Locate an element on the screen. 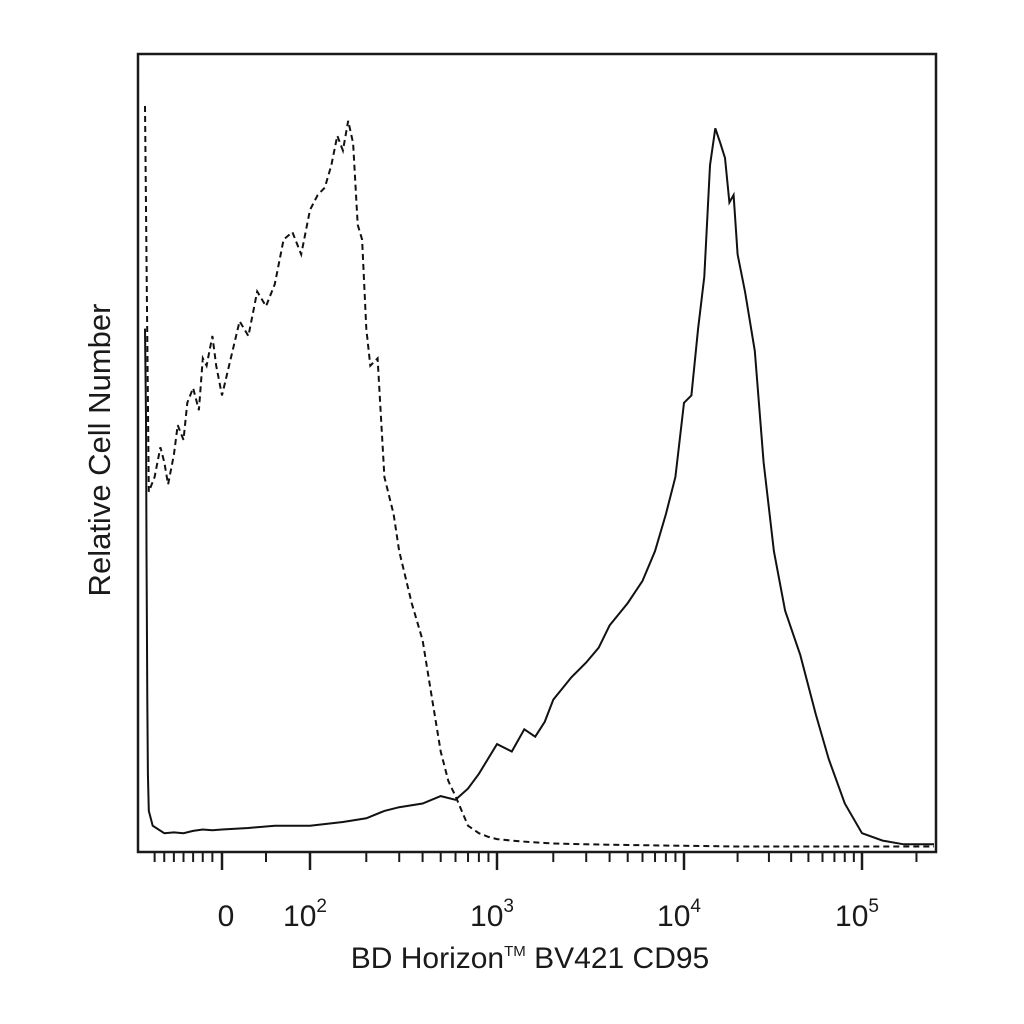 Image resolution: width=1024 pixels, height=1024 pixels. x-tick-label: 10⁵ is located at coordinates (857, 914).